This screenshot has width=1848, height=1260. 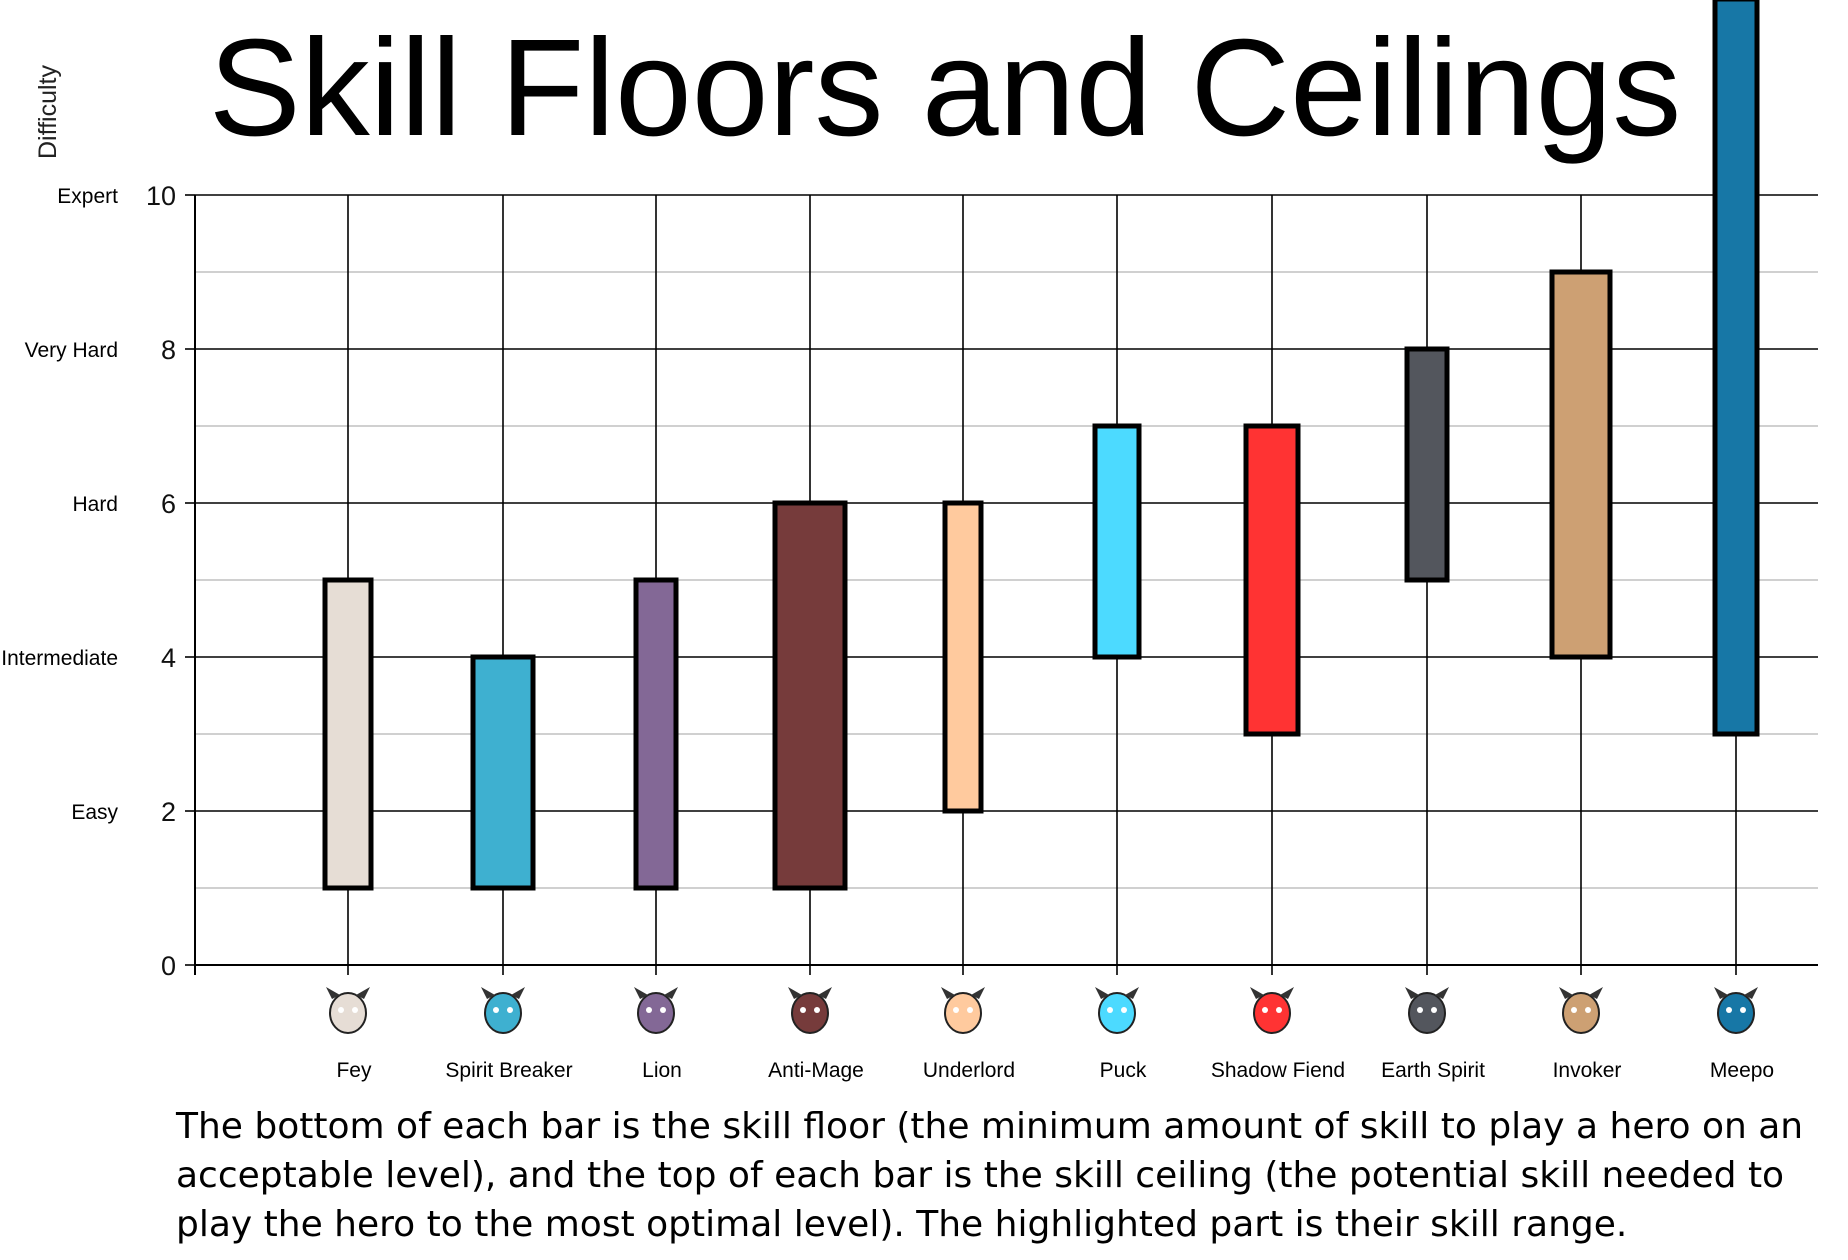 I want to click on x-tick-label: Invoker, so click(x=1587, y=1070).